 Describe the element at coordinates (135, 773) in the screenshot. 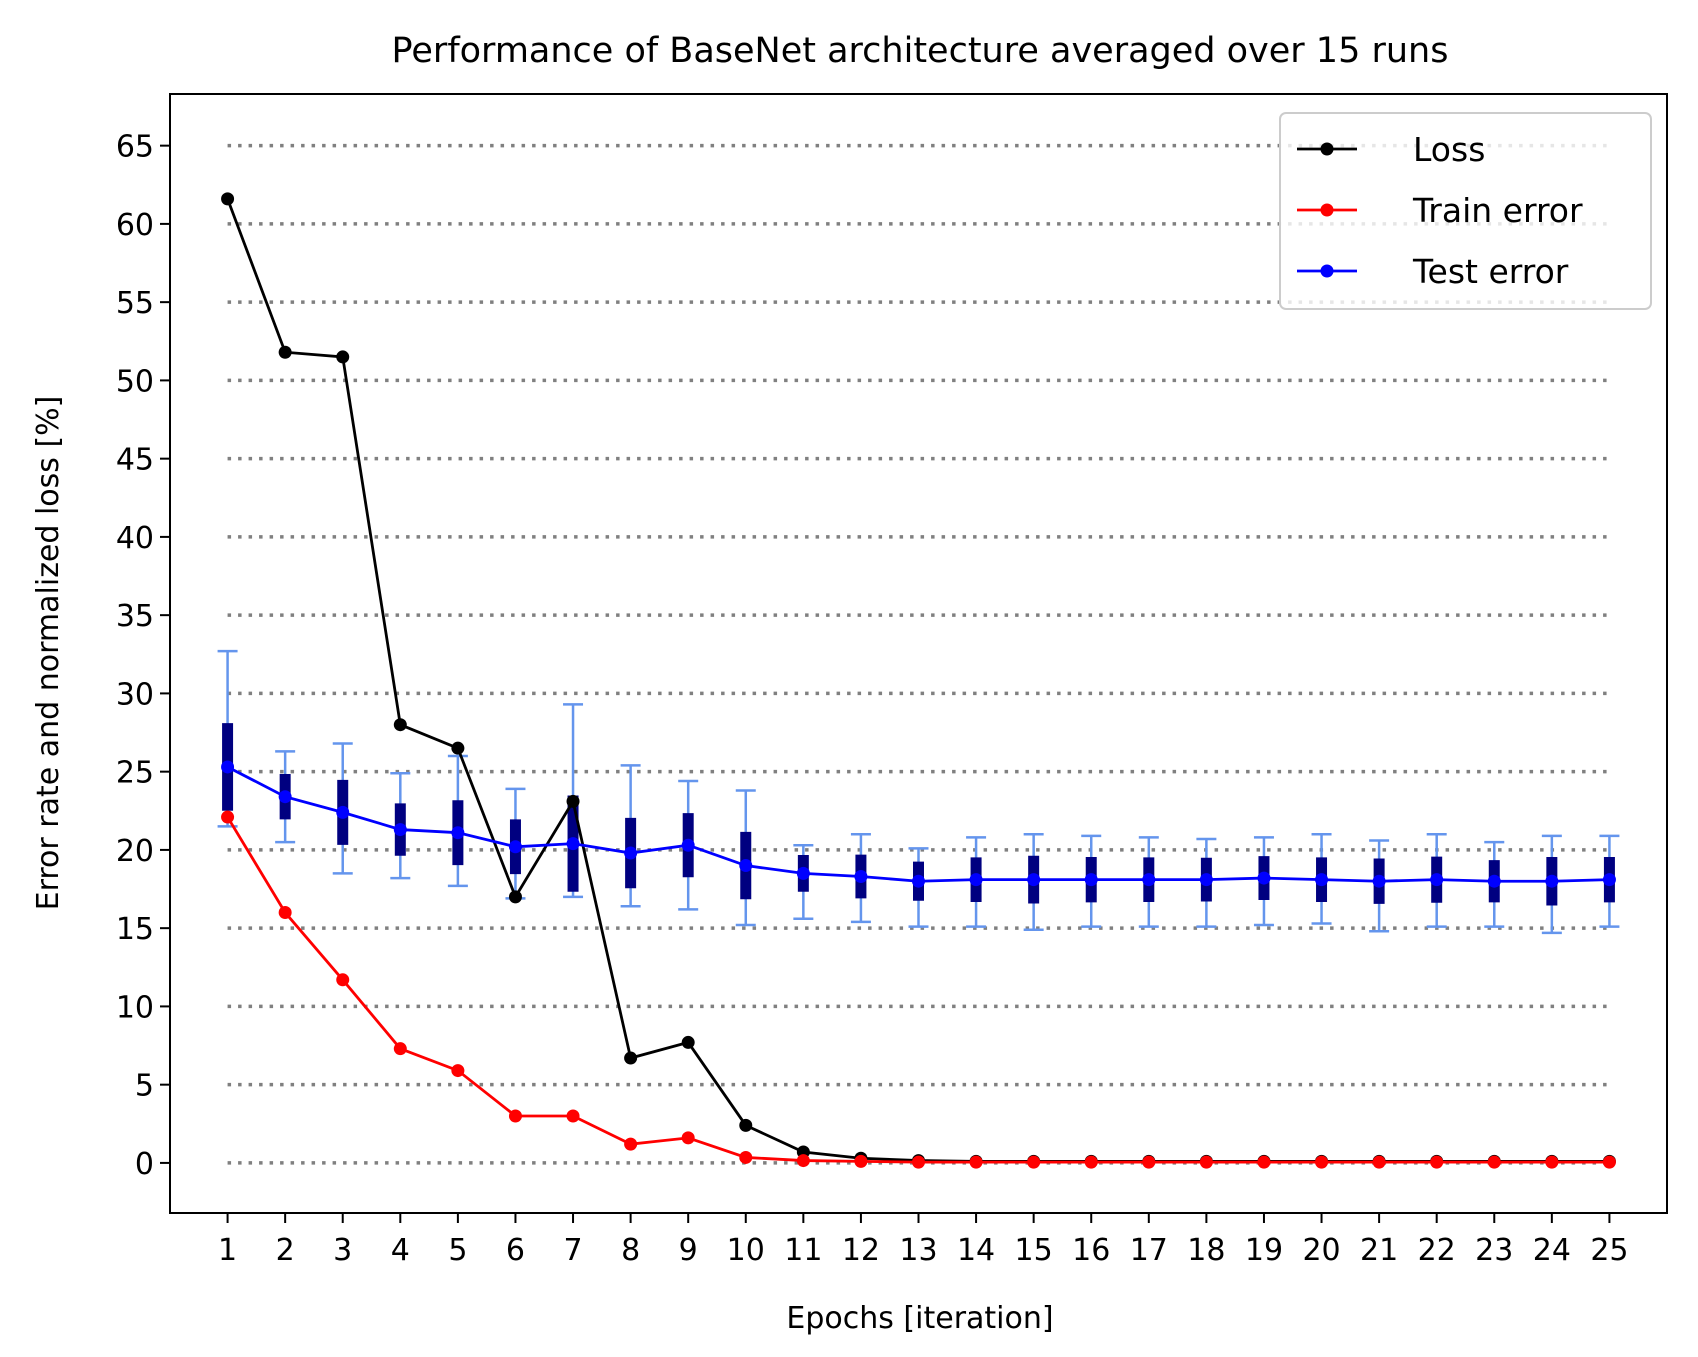

I see `y-tick-label: 25` at that location.